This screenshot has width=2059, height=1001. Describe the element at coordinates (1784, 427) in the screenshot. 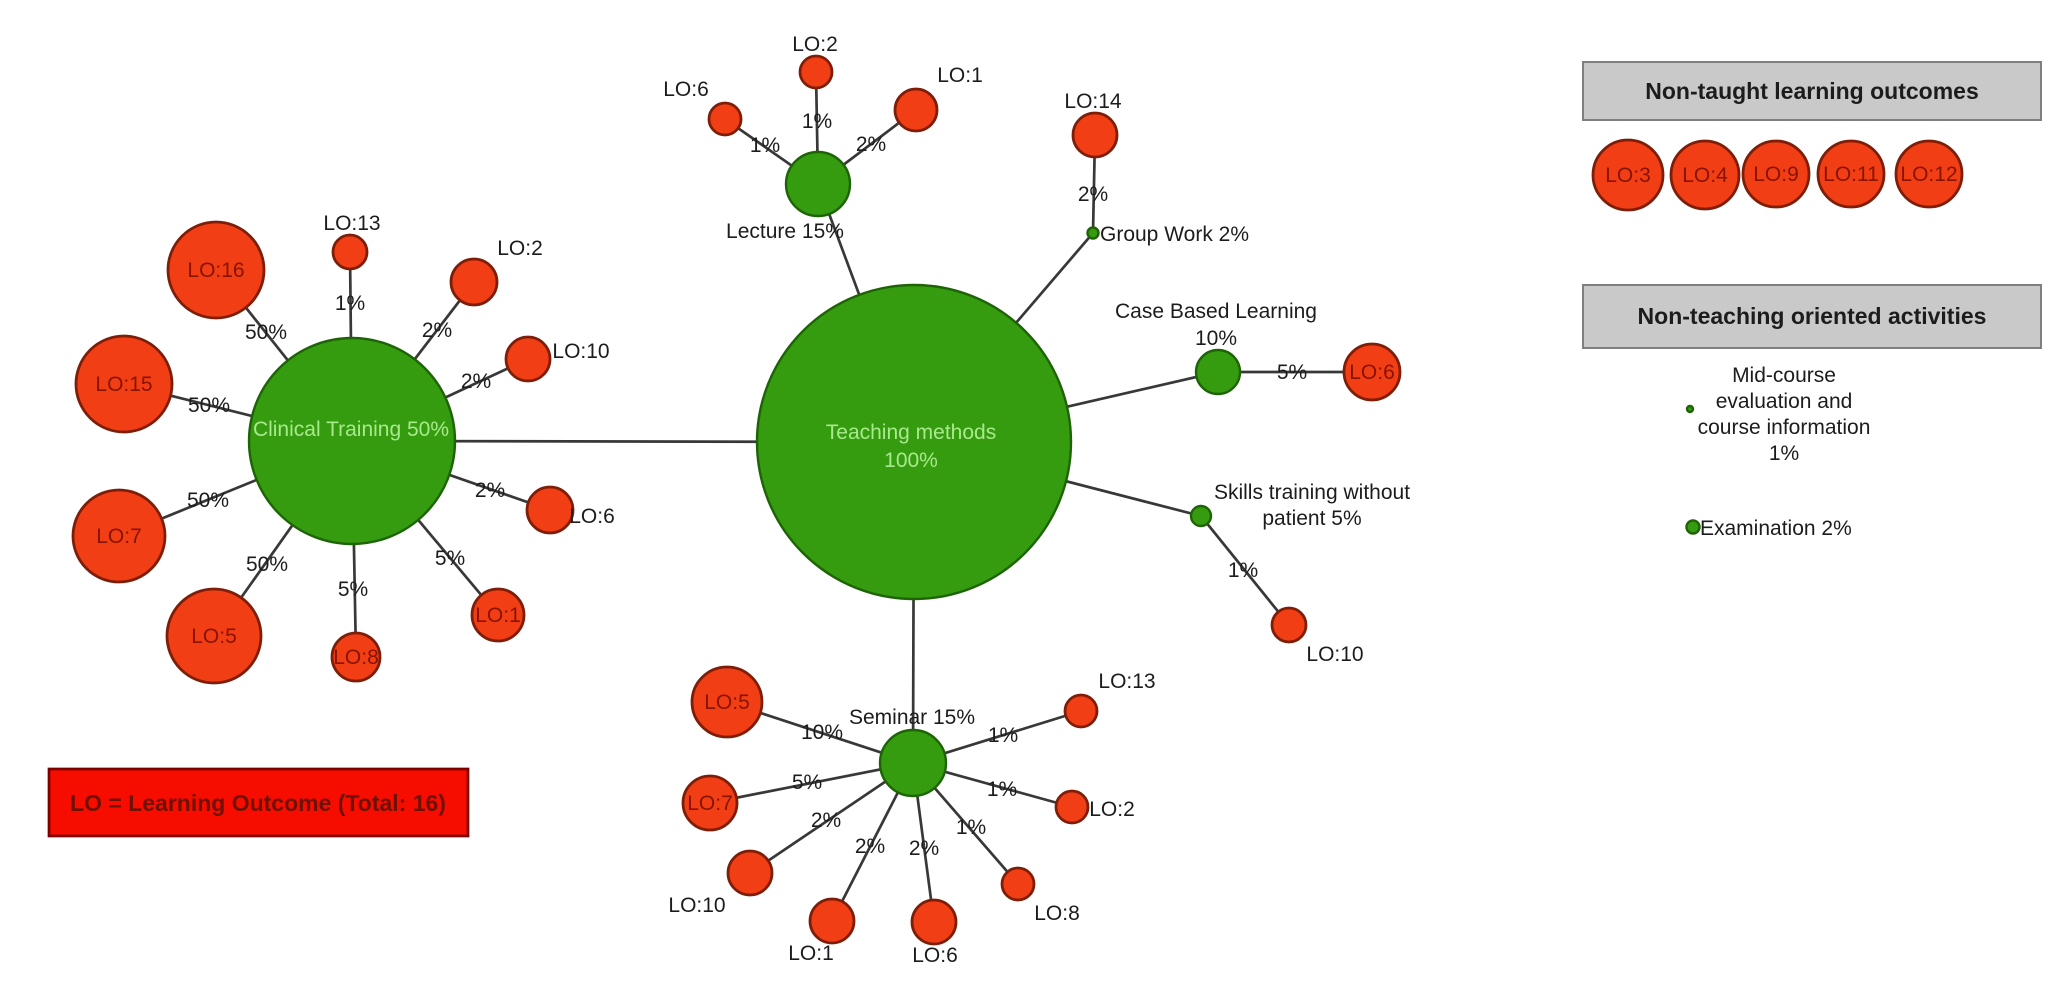

I see `svg-text: course information` at that location.